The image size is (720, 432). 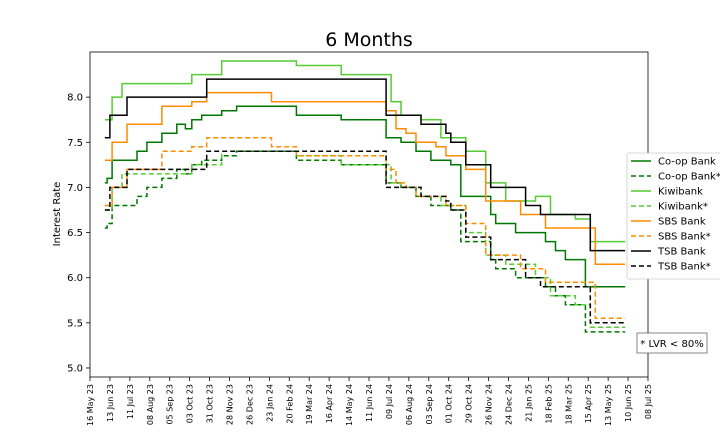 I want to click on x-tick-label: 23 Jan 24, so click(x=269, y=403).